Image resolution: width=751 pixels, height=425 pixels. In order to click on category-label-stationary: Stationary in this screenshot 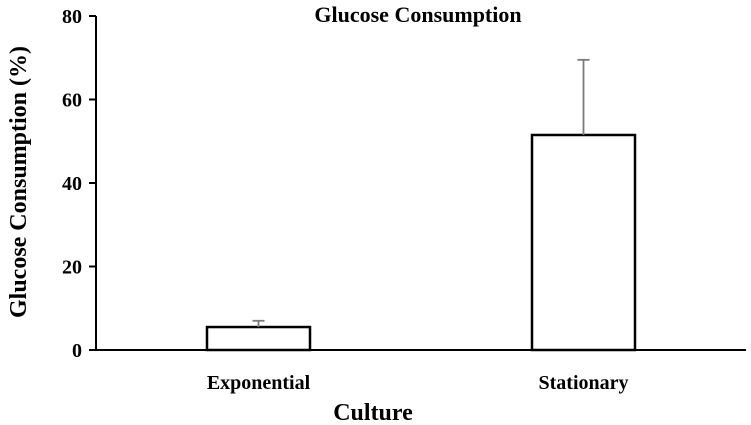, I will do `click(584, 383)`.